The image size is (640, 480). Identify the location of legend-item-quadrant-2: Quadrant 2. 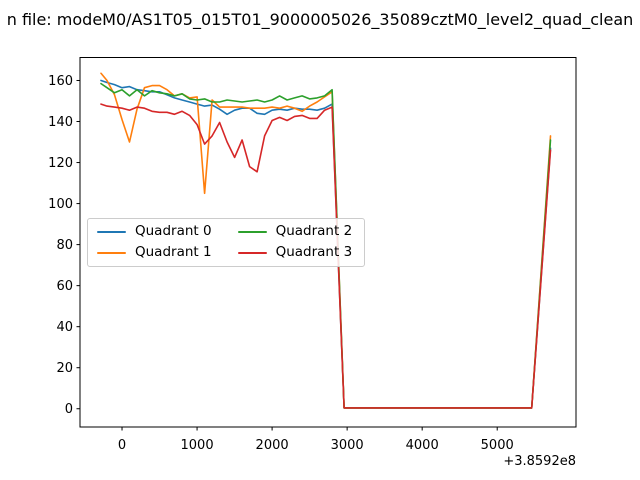
(295, 232).